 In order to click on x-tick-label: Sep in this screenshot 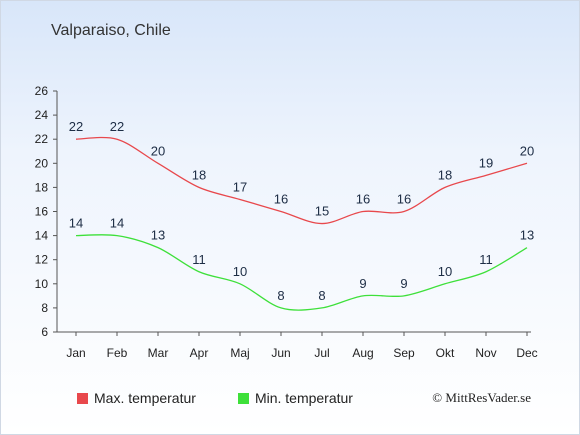, I will do `click(404, 353)`.